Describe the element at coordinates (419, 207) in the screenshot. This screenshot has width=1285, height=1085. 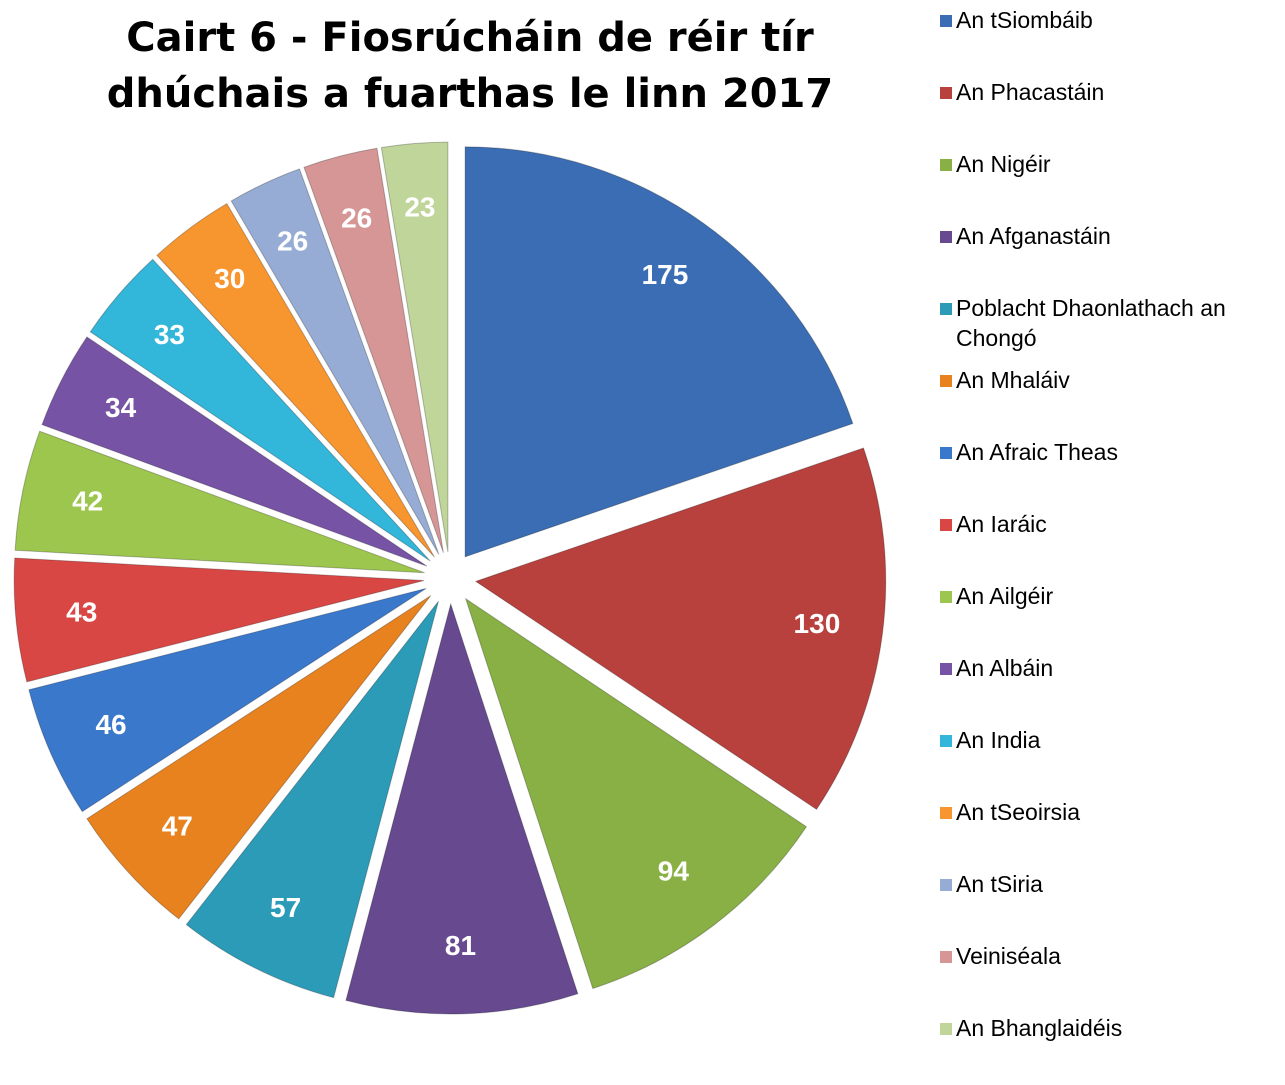
I see `data-label: 23` at that location.